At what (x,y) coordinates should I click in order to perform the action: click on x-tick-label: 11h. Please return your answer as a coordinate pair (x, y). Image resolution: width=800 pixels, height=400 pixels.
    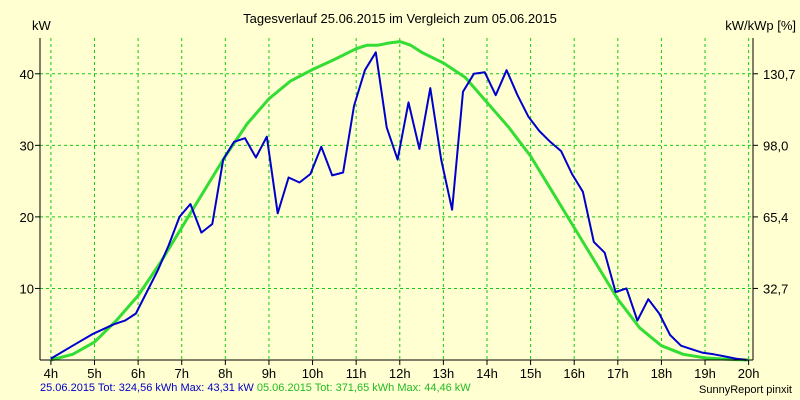
    Looking at the image, I should click on (356, 373).